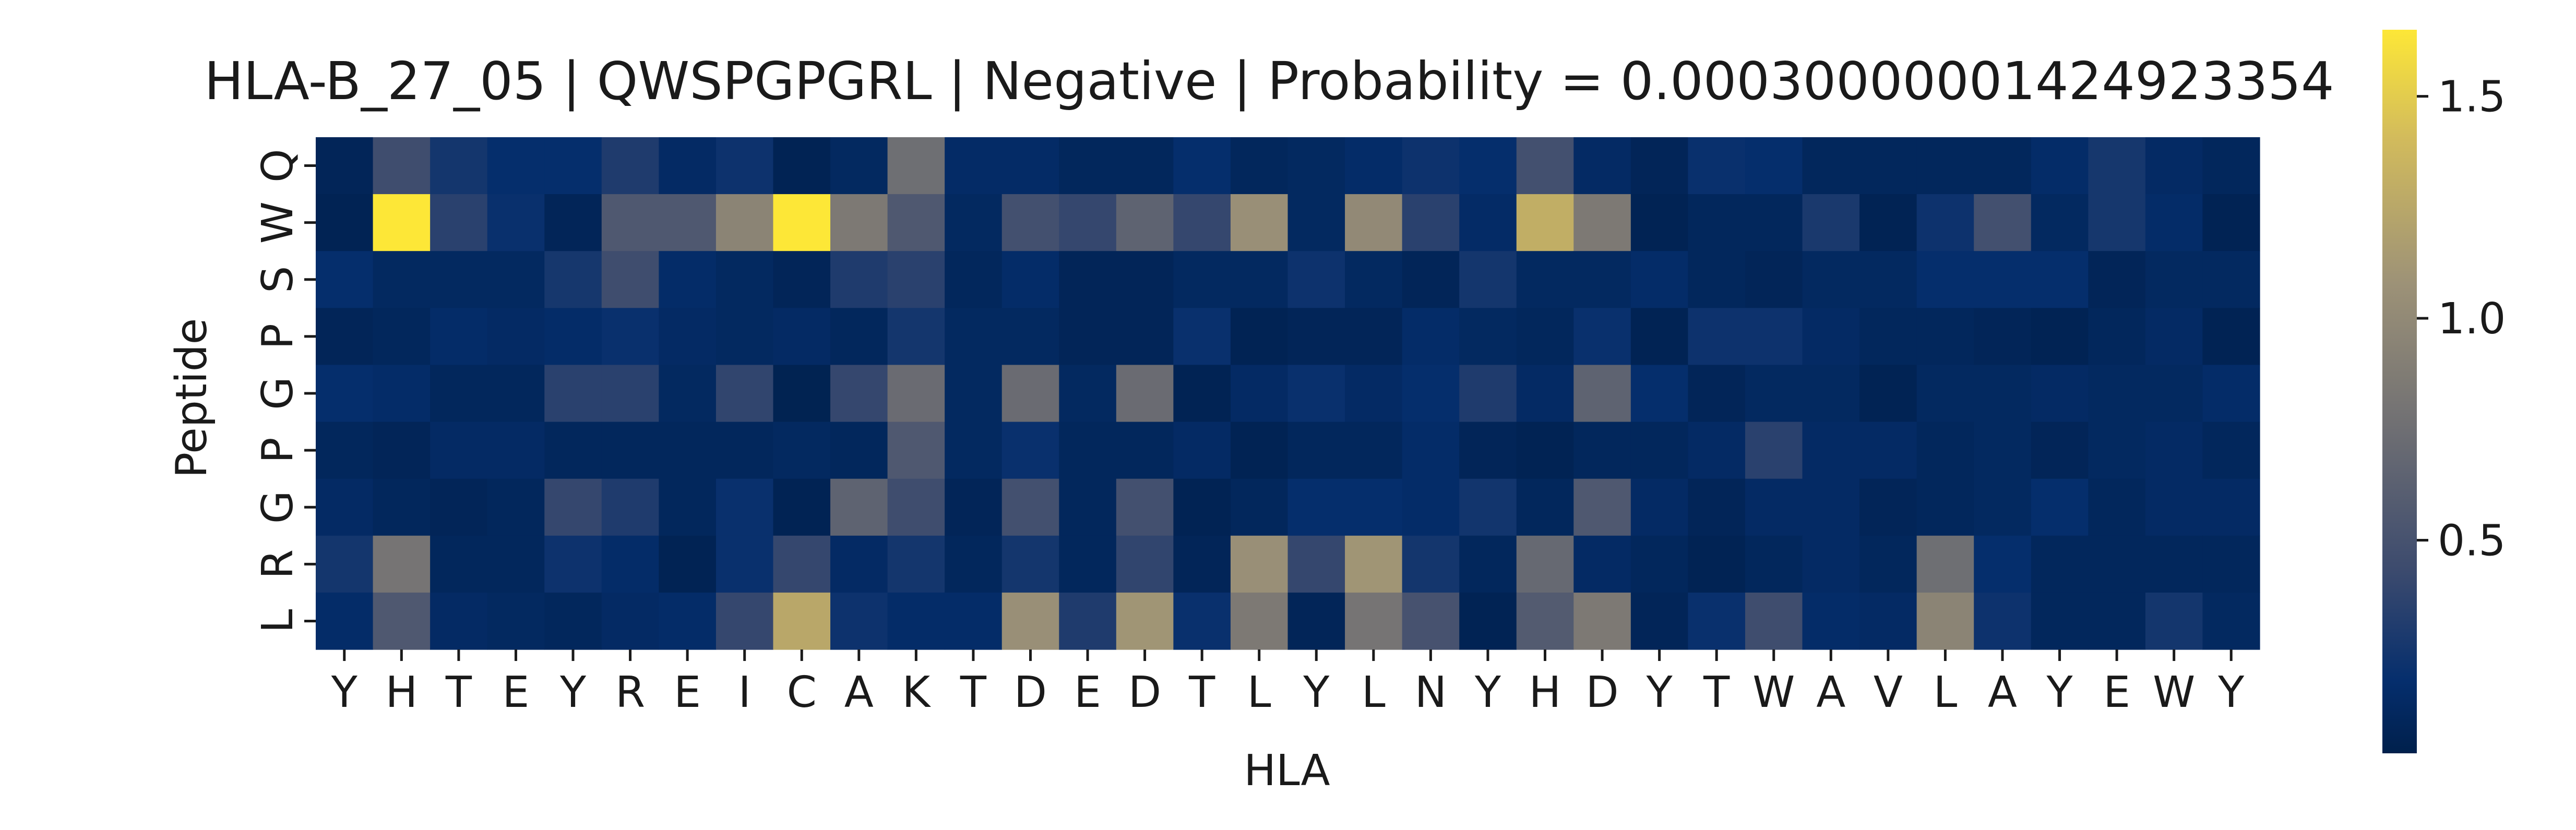 The height and width of the screenshot is (830, 2576). Describe the element at coordinates (1431, 692) in the screenshot. I see `x-tick-label: N` at that location.